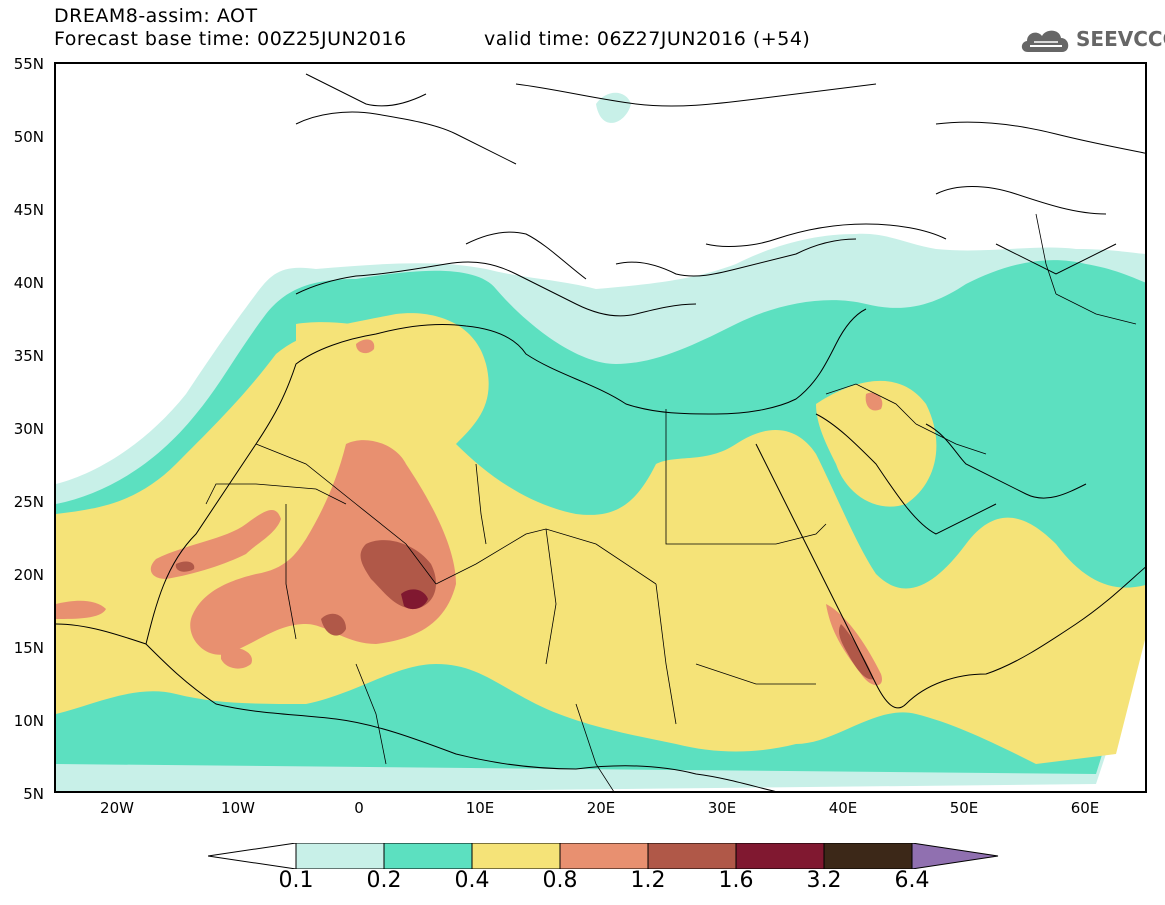  What do you see at coordinates (296, 880) in the screenshot?
I see `colorbar-label-0-1: 0.1` at bounding box center [296, 880].